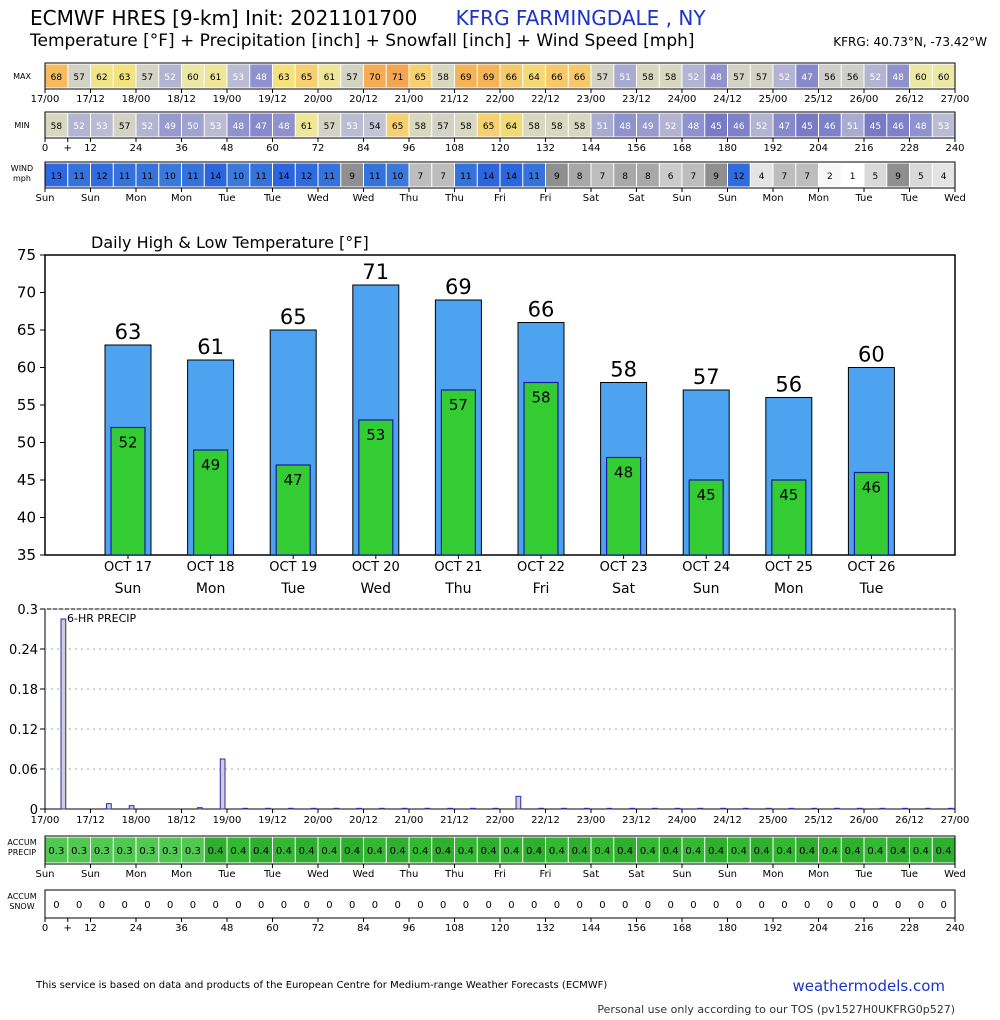 Image resolution: width=1000 pixels, height=1020 pixels. I want to click on hour-tick-label: 204, so click(818, 148).